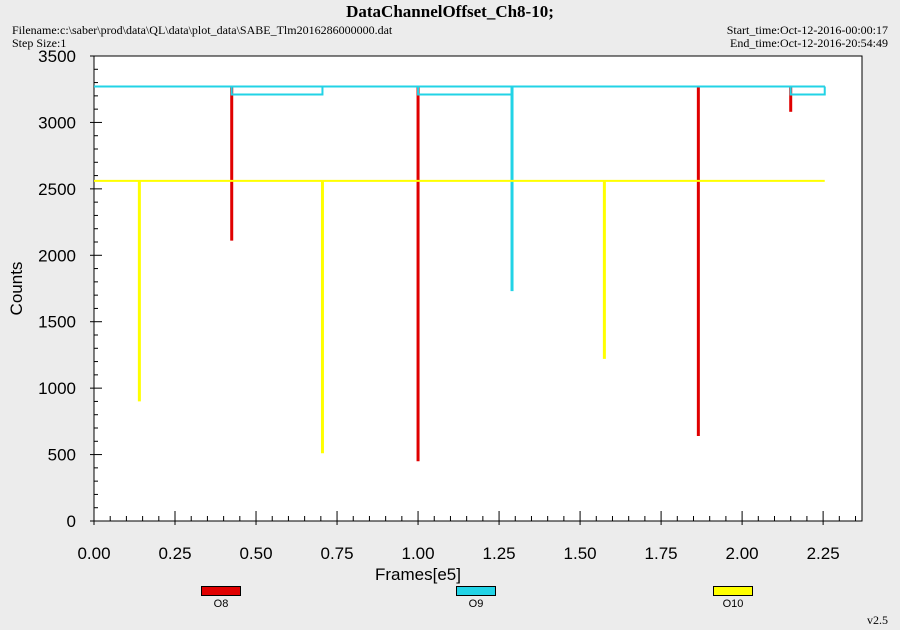 The height and width of the screenshot is (630, 900). I want to click on x-tick-label: 2.00, so click(742, 553).